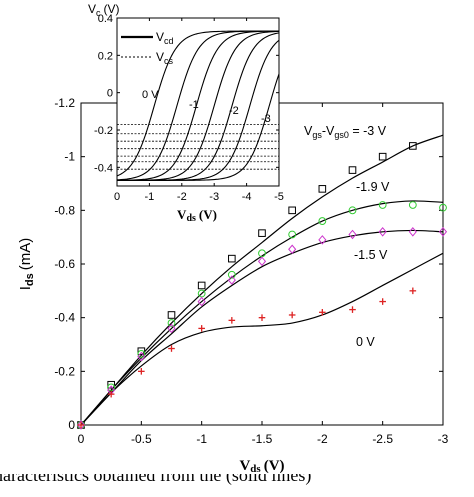 The image size is (474, 497). I want to click on inset-curve-label-minus-1: -1, so click(194, 105).